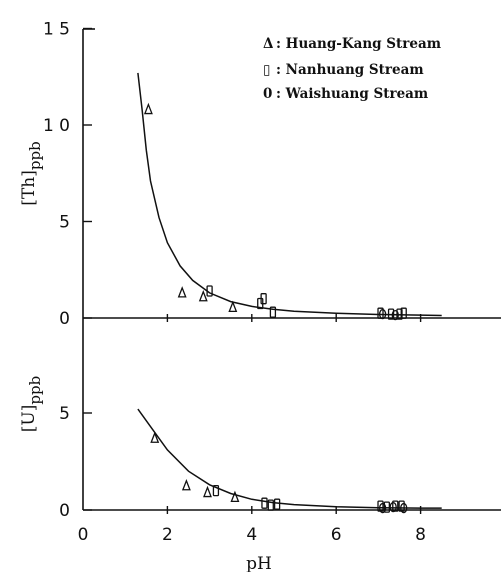 This screenshot has width=501, height=572. What do you see at coordinates (56, 126) in the screenshot?
I see `th-y-tick-label: 1 0` at bounding box center [56, 126].